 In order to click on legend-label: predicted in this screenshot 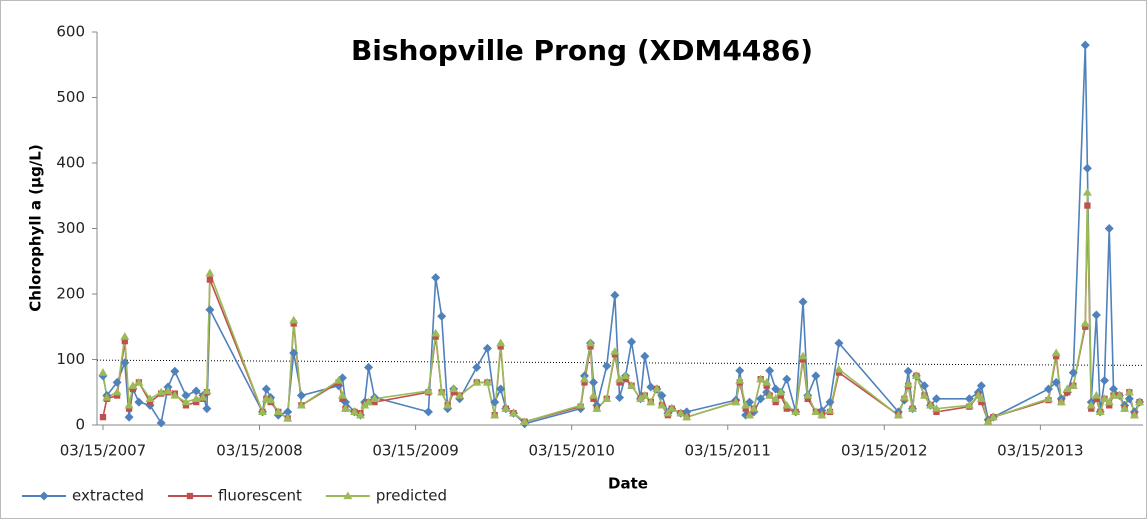, I will do `click(411, 496)`.